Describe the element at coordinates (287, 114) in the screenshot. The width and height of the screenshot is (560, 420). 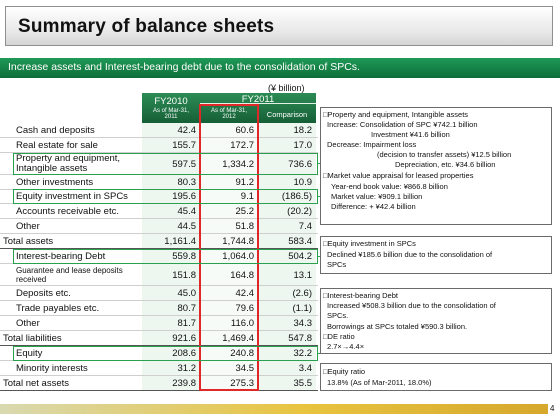
I see `comparison-label: Comparison` at that location.